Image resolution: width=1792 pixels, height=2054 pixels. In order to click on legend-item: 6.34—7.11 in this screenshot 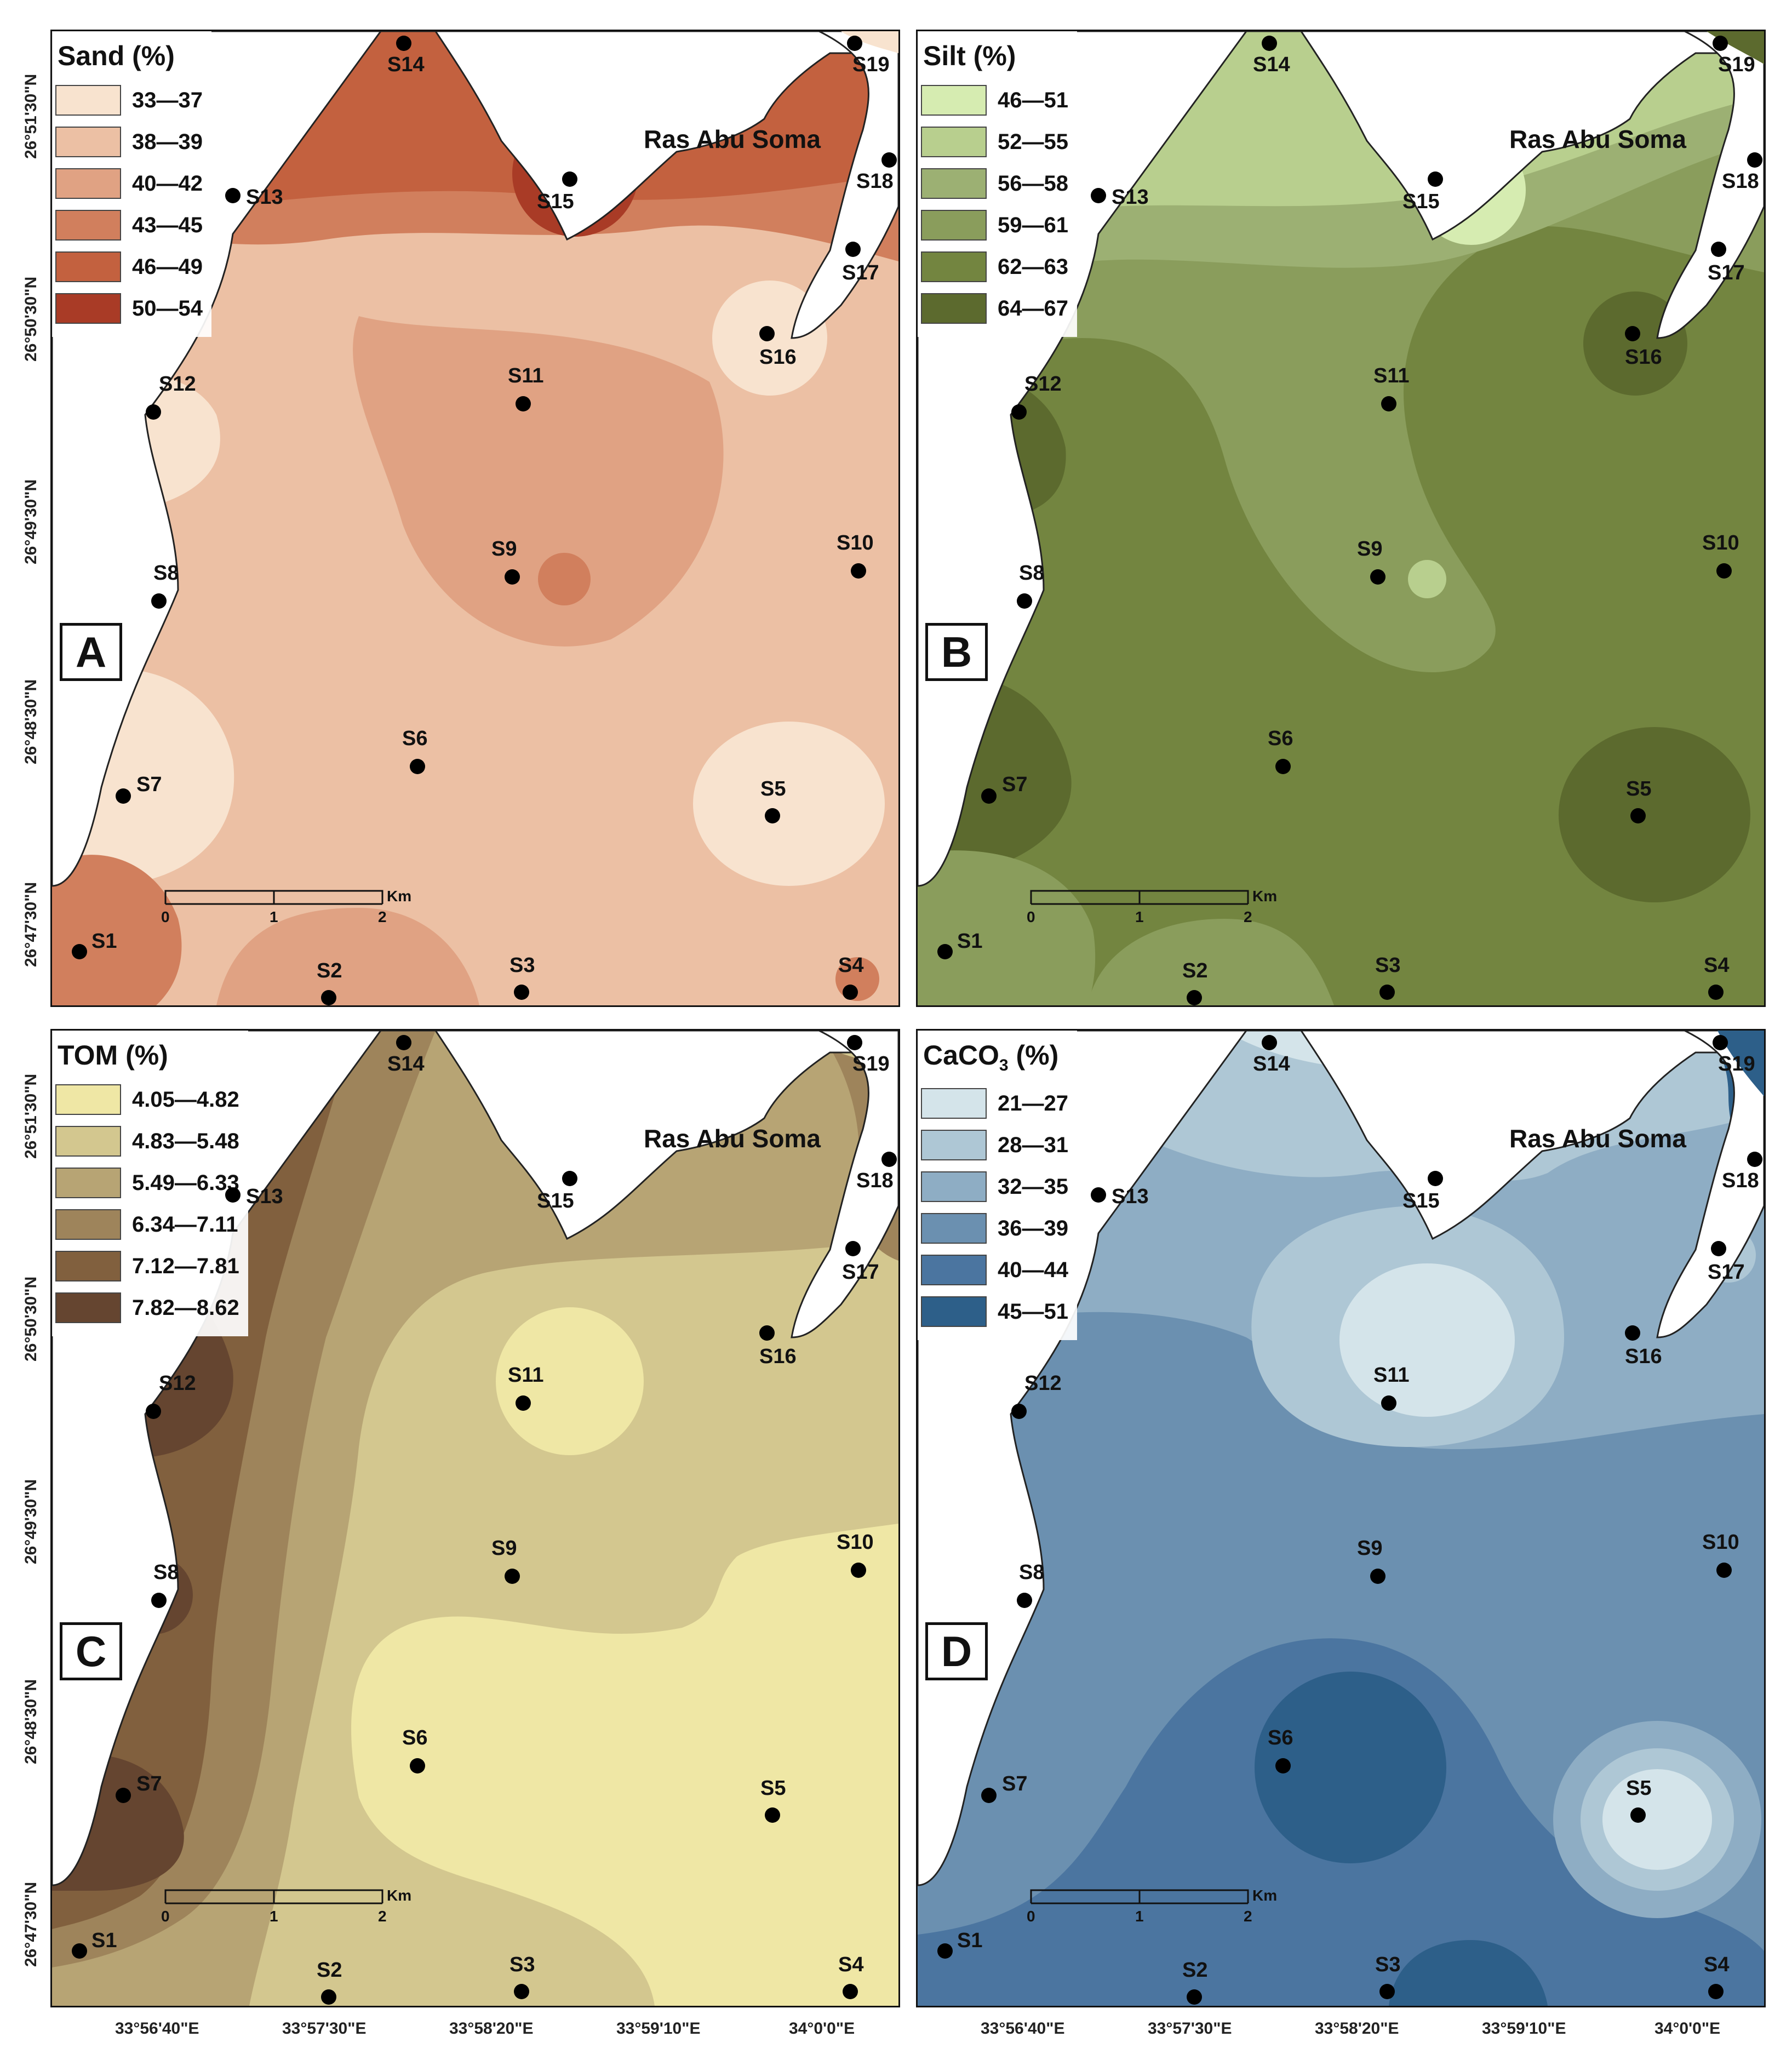, I will do `click(147, 1224)`.